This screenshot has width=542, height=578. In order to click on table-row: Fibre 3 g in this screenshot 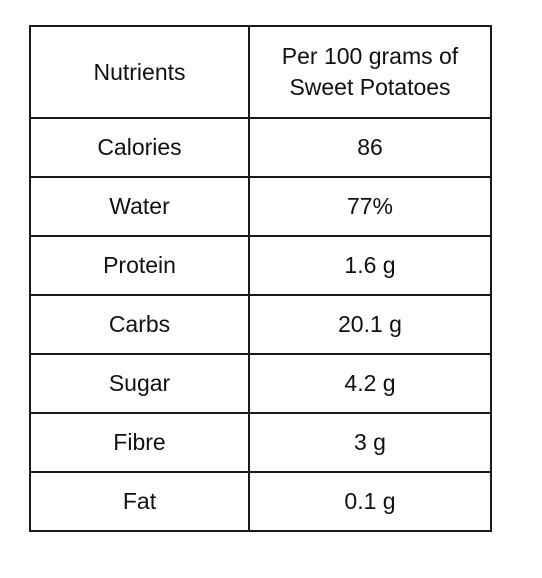, I will do `click(260, 442)`.